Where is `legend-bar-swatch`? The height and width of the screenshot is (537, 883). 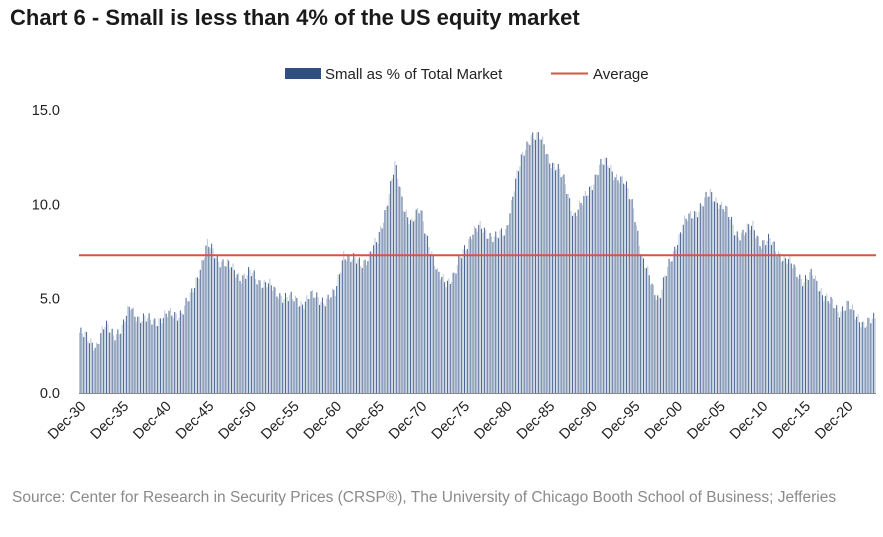
legend-bar-swatch is located at coordinates (303, 73).